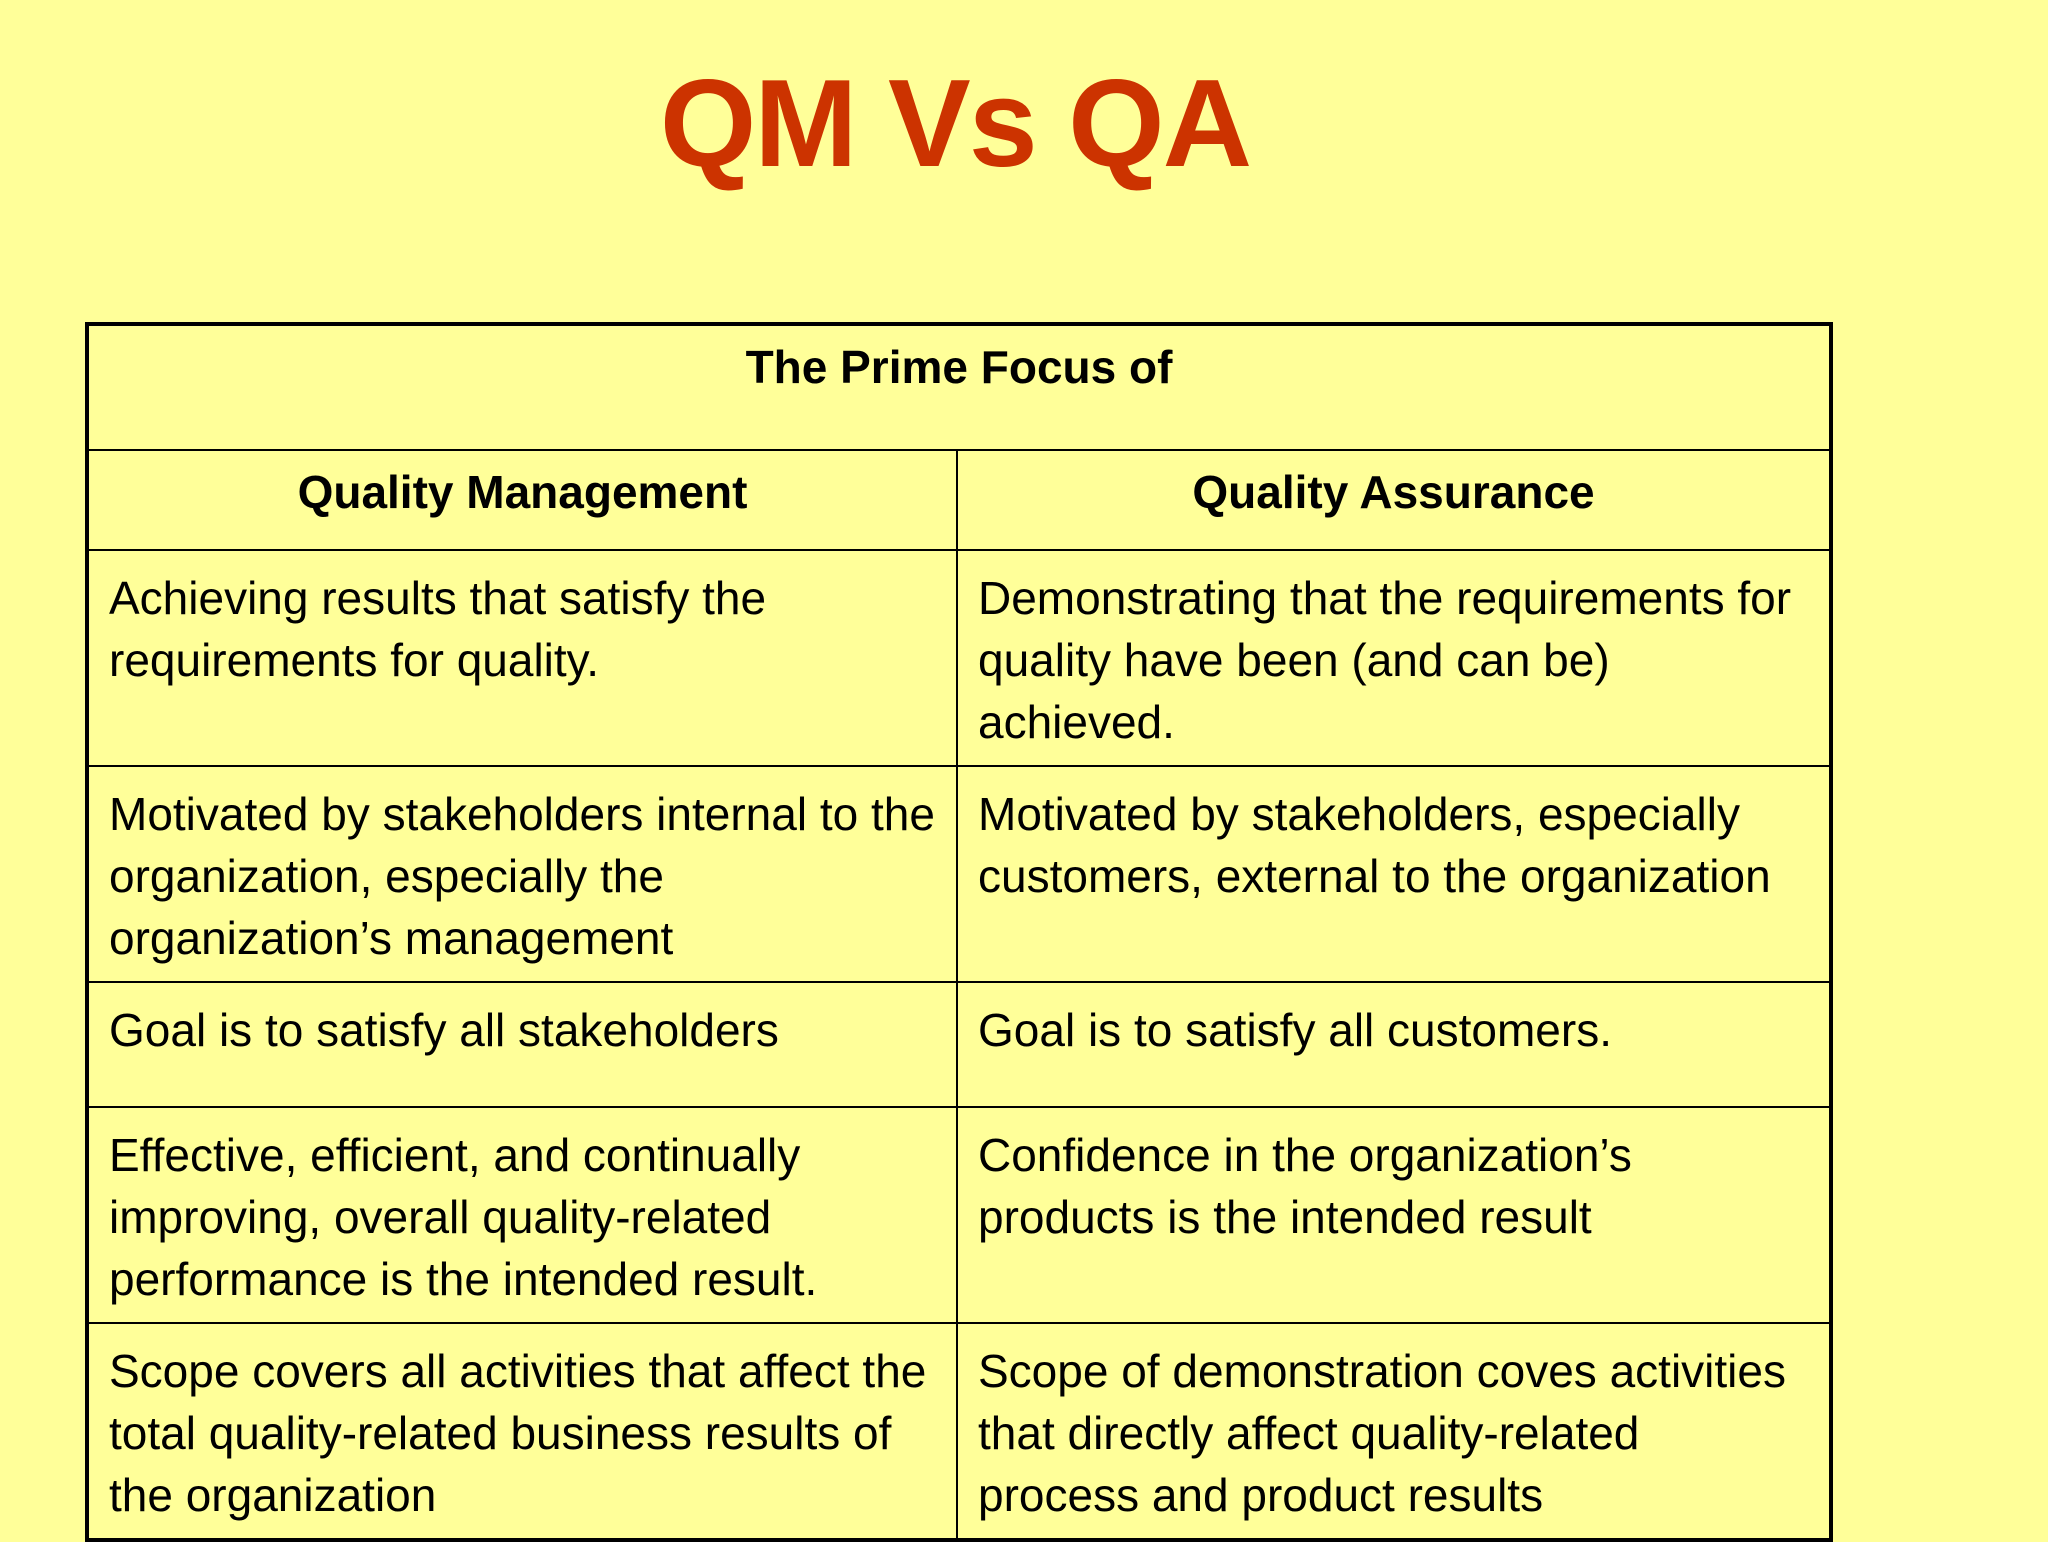 The height and width of the screenshot is (1542, 2048). I want to click on qm-cell: Goal is to satisfy all stakeholders, so click(522, 1044).